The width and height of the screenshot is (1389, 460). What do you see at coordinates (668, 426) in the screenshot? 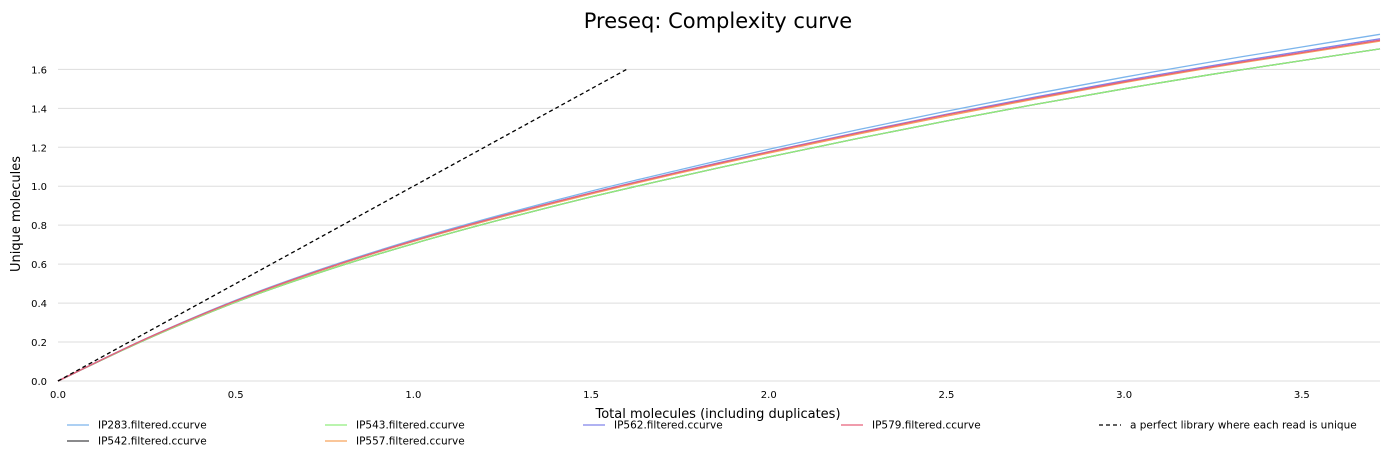
I see `legend-label: IP562.filtered.ccurve` at bounding box center [668, 426].